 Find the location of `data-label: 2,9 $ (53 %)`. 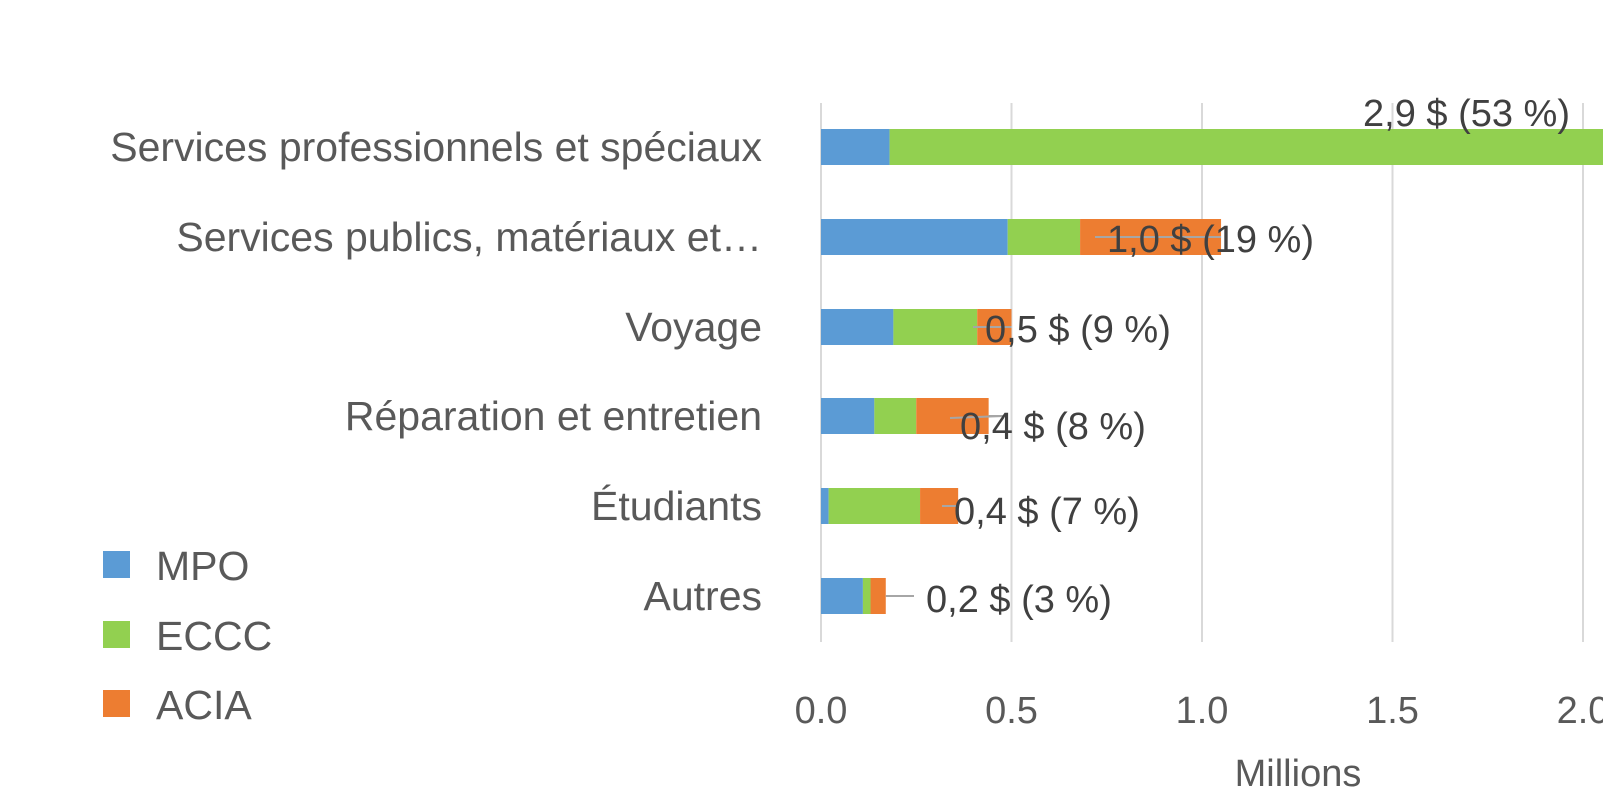

data-label: 2,9 $ (53 %) is located at coordinates (1466, 114).